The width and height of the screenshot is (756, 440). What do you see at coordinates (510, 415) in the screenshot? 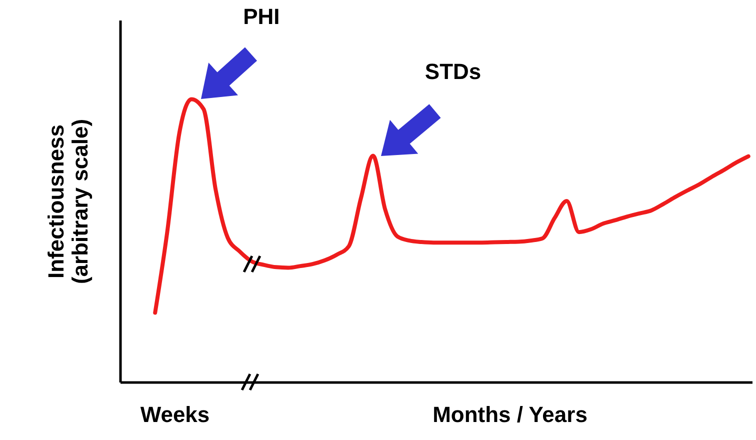
I see `text: Months / Years` at bounding box center [510, 415].